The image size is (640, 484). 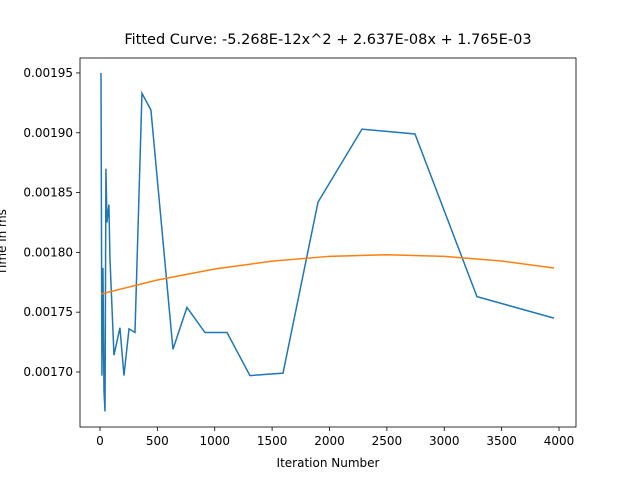 I want to click on x-tick-label: 500, so click(x=157, y=441).